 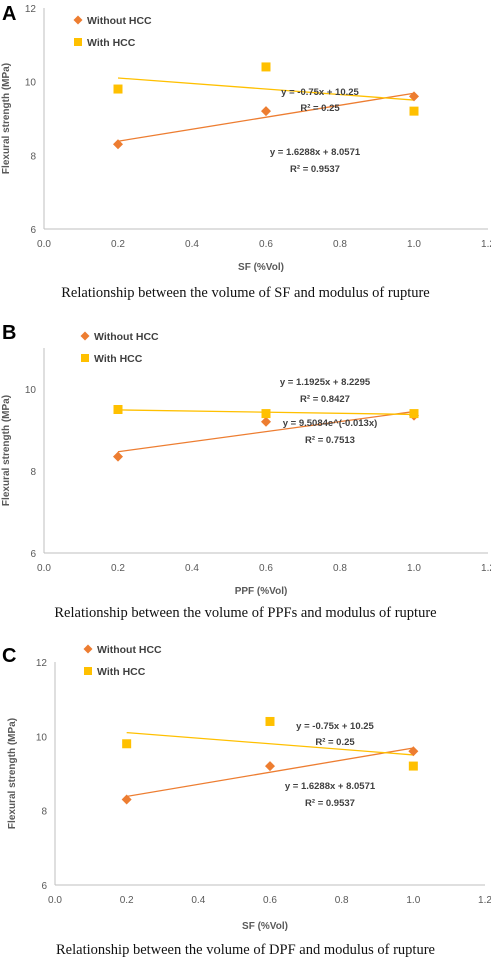 I want to click on trendline-r-squared: R² = 0.7513, so click(x=330, y=440).